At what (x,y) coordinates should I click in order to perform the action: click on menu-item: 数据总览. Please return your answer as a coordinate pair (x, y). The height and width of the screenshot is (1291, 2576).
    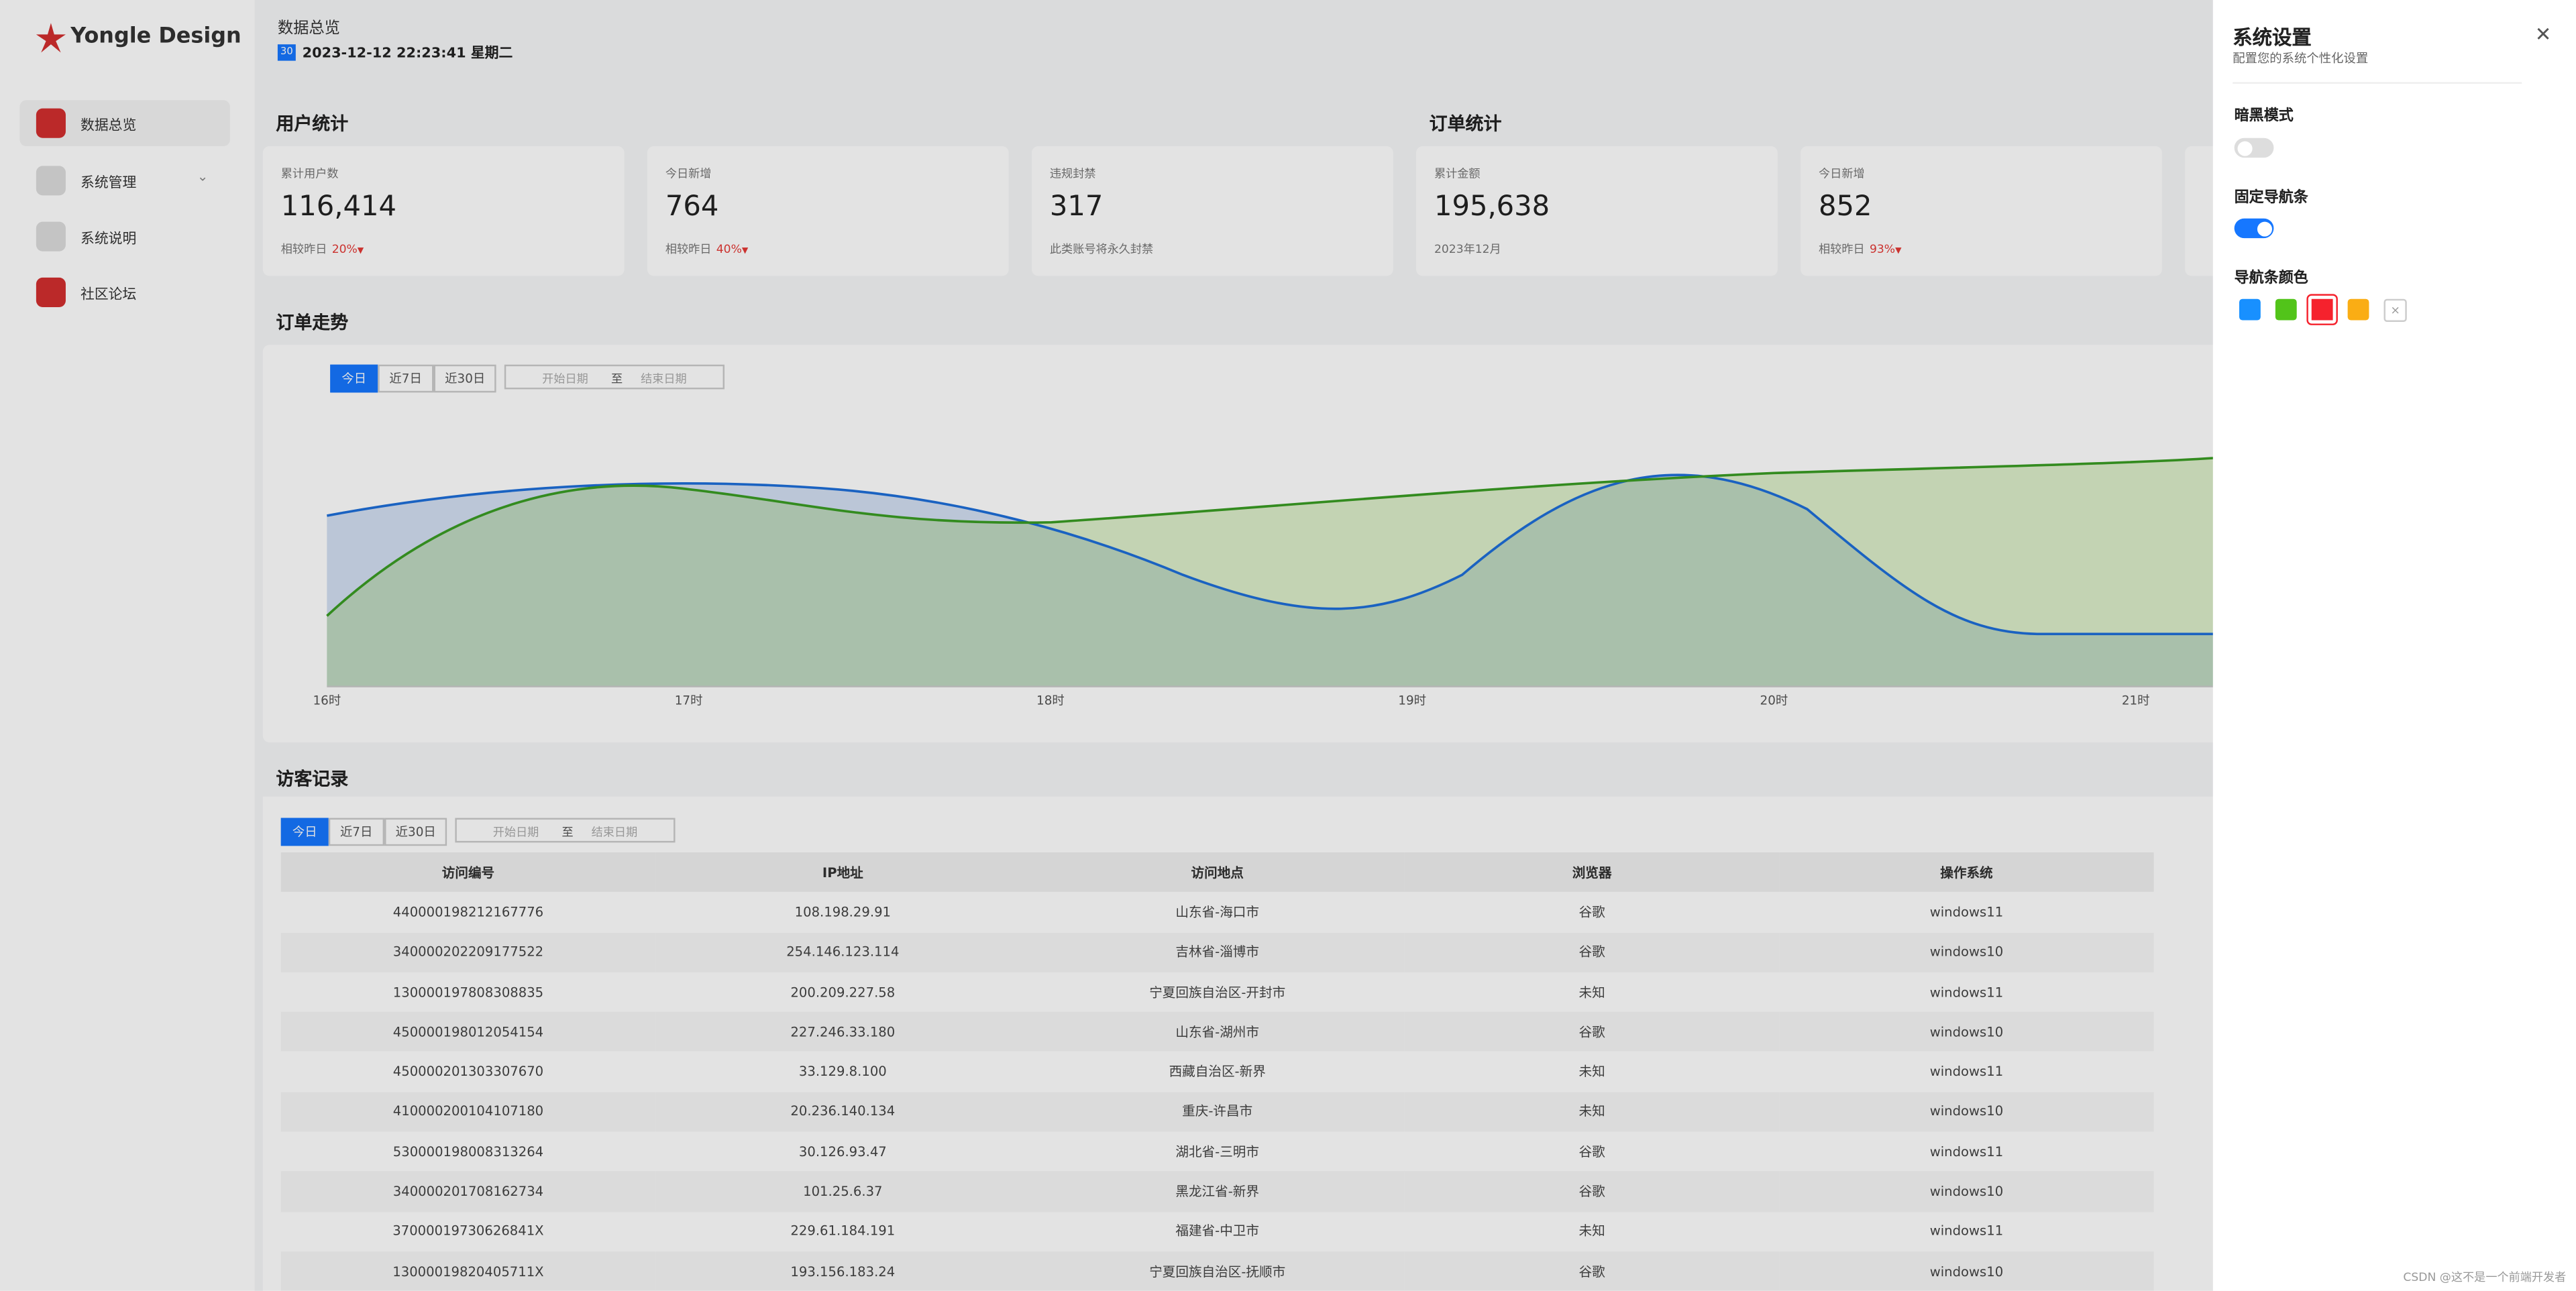
    Looking at the image, I should click on (124, 123).